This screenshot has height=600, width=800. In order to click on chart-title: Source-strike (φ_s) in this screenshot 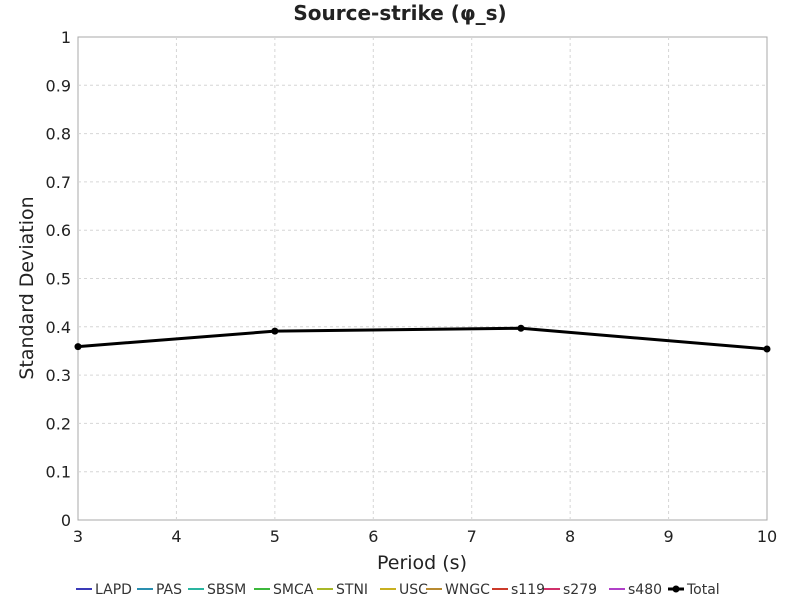, I will do `click(399, 13)`.